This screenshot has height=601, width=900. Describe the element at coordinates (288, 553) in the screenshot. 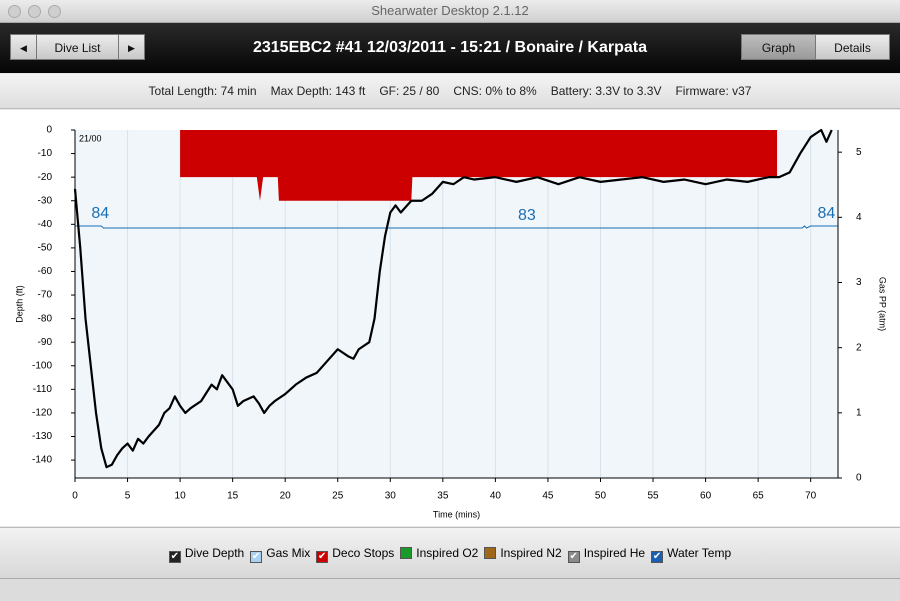

I see `legend-label: Gas Mix` at that location.